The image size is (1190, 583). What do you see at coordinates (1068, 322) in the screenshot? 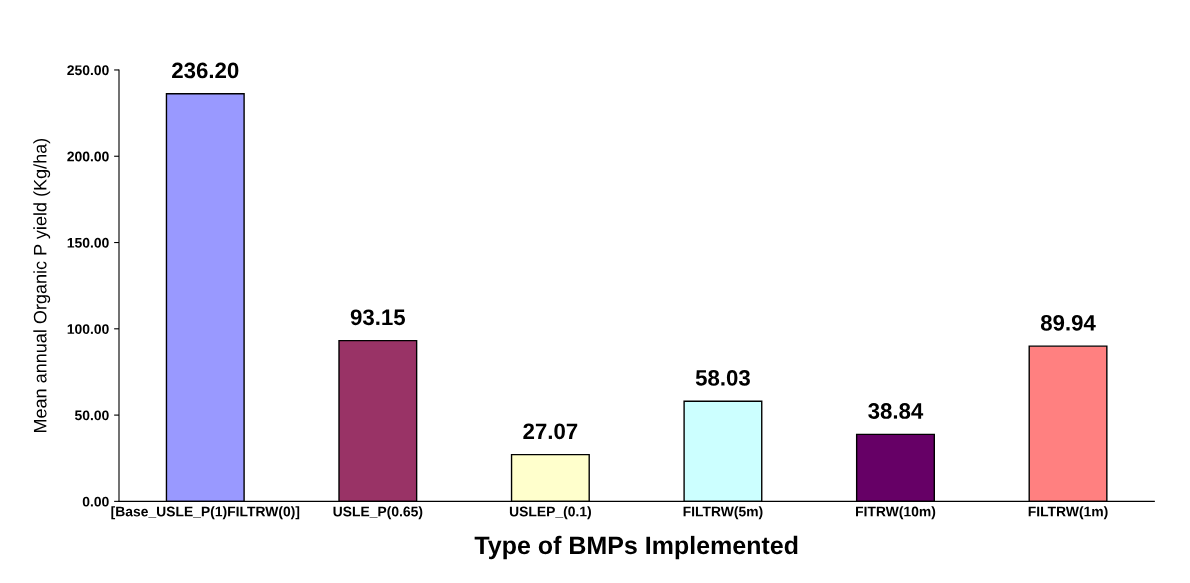
I see `data-label: 89.94` at bounding box center [1068, 322].